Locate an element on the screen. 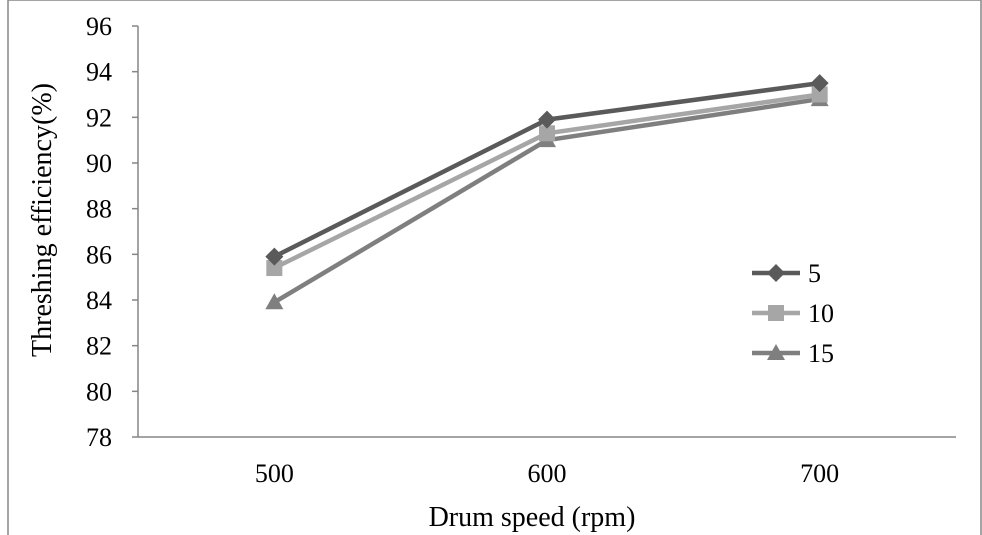 The width and height of the screenshot is (982, 535). legend-item: 5 is located at coordinates (786, 273).